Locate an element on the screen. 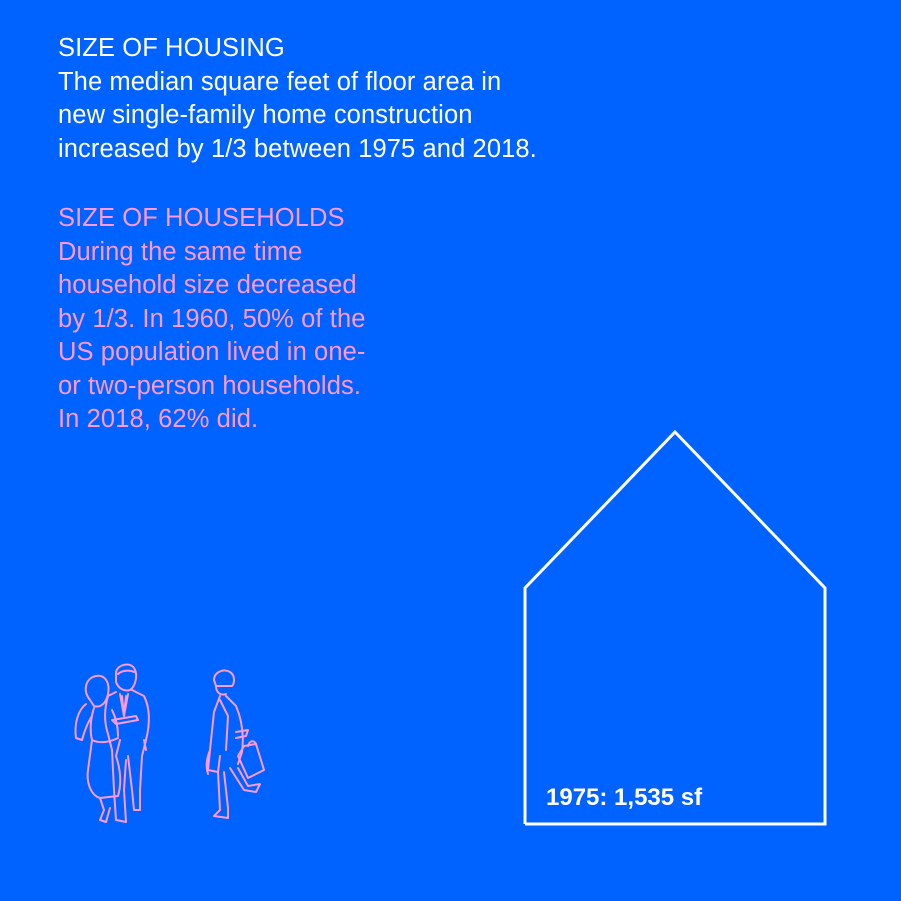 Image resolution: width=901 pixels, height=901 pixels. house-outline-icon is located at coordinates (675, 627).